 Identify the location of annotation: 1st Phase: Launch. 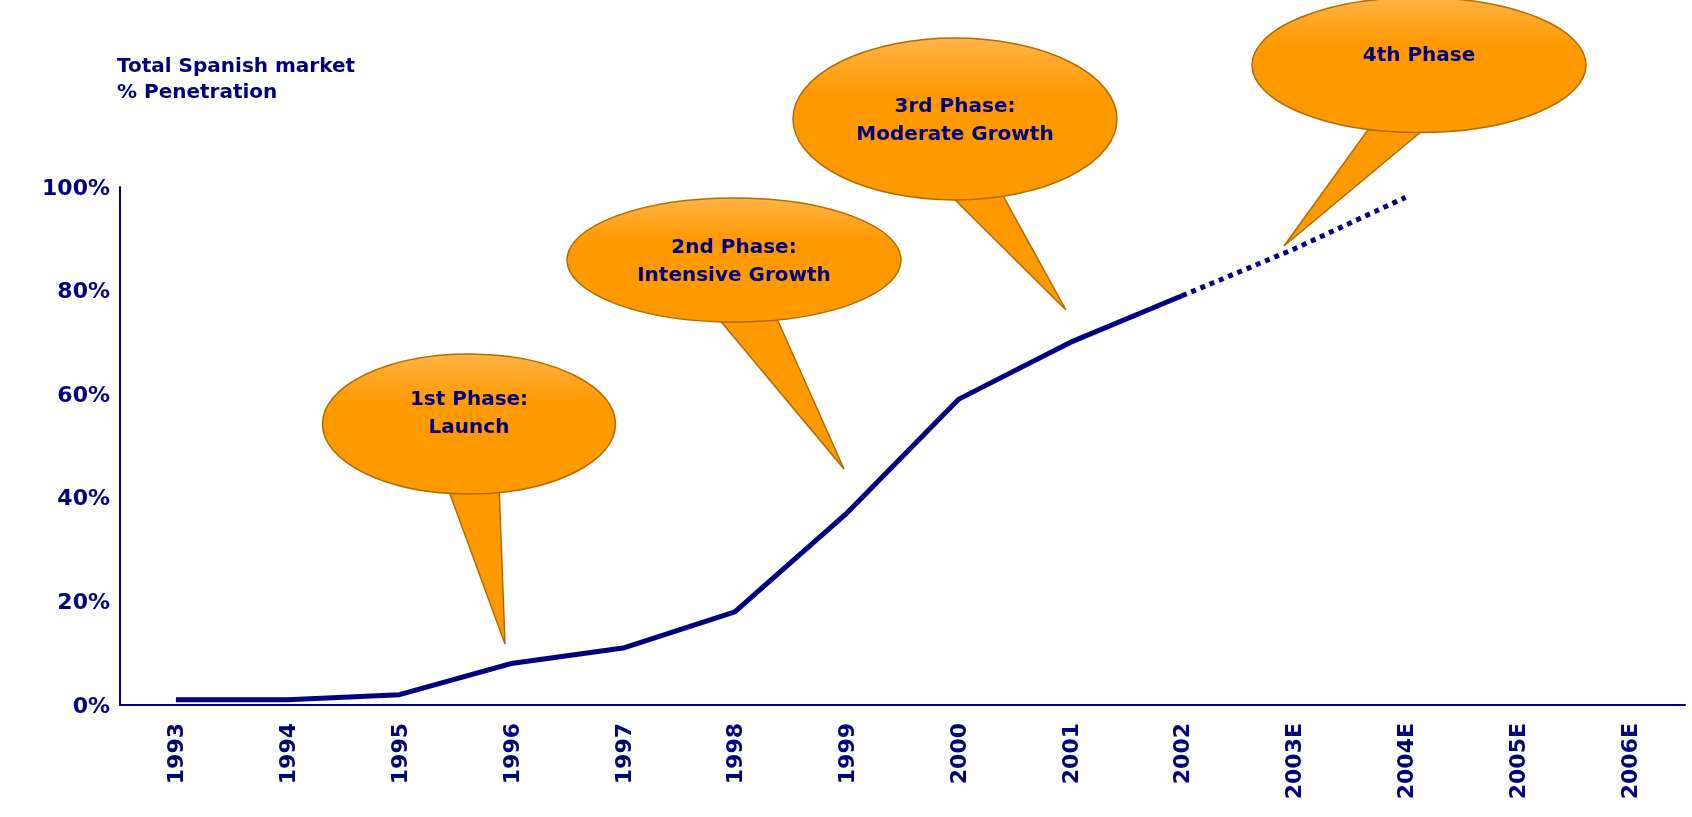
(469, 412).